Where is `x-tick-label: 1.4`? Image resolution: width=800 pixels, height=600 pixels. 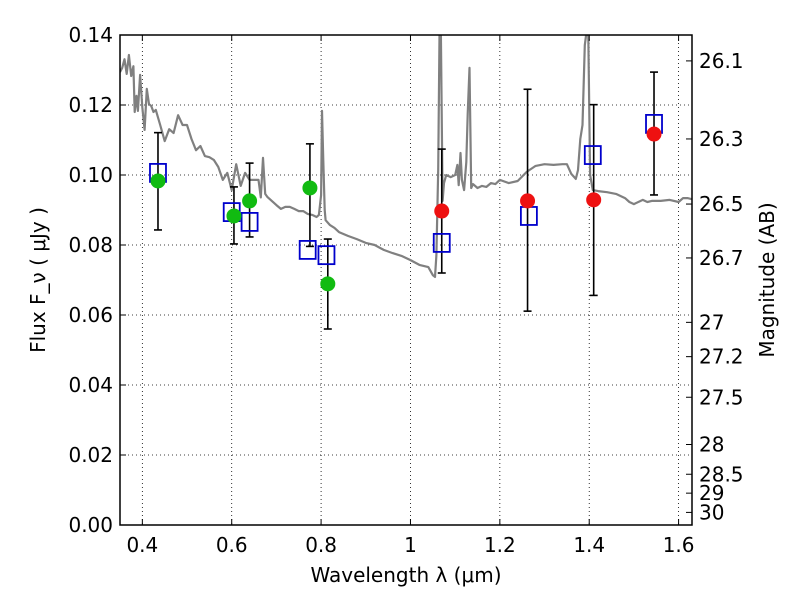 x-tick-label: 1.4 is located at coordinates (589, 545).